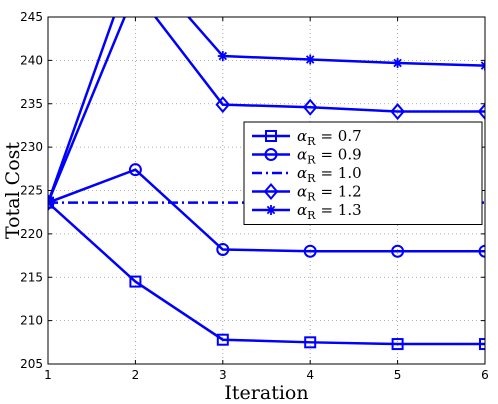 The height and width of the screenshot is (404, 498). I want to click on legend-entry-1: αR = 0.9, so click(307, 156).